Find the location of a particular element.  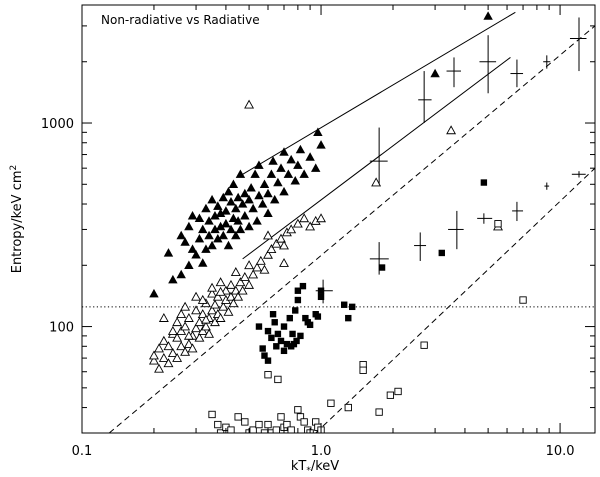

y-axis-label-main: Entropy/keV cm is located at coordinates (17, 221).